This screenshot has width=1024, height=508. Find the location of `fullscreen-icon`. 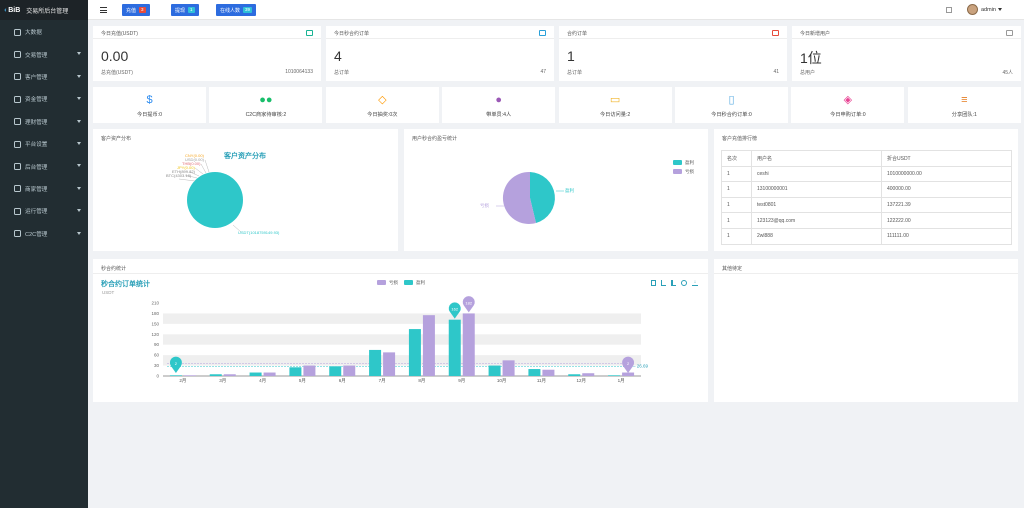

fullscreen-icon is located at coordinates (949, 10).